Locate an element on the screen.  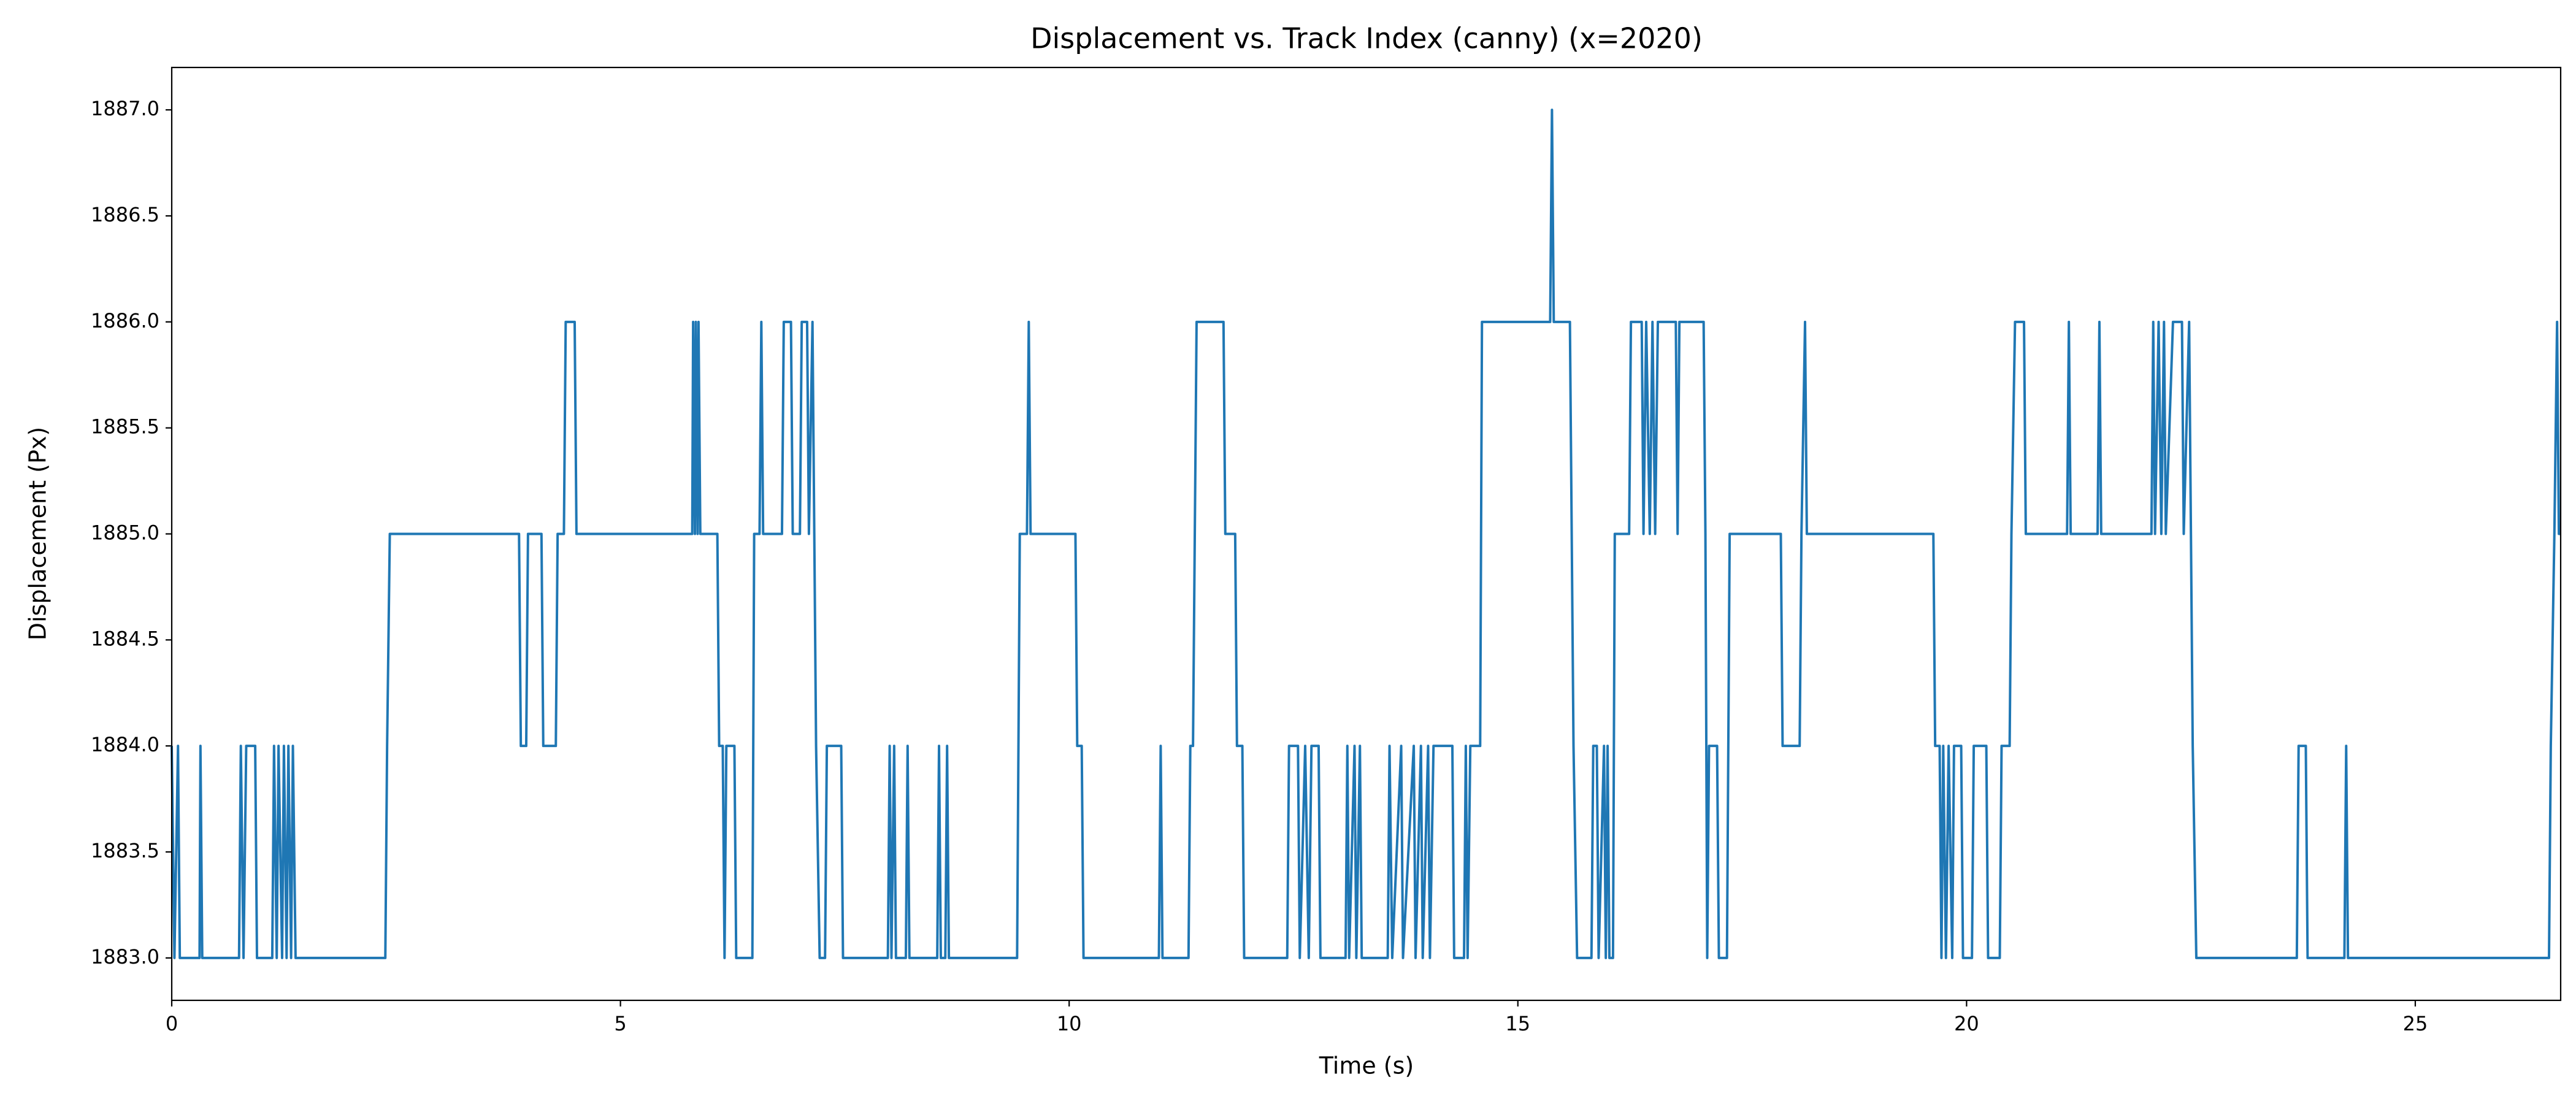
y-tick-label: 1883.0 is located at coordinates (125, 956).